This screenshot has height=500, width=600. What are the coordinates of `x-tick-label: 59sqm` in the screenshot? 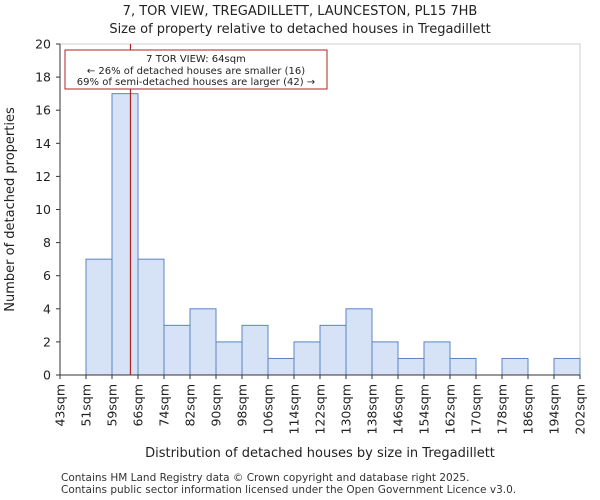 It's located at (112, 405).